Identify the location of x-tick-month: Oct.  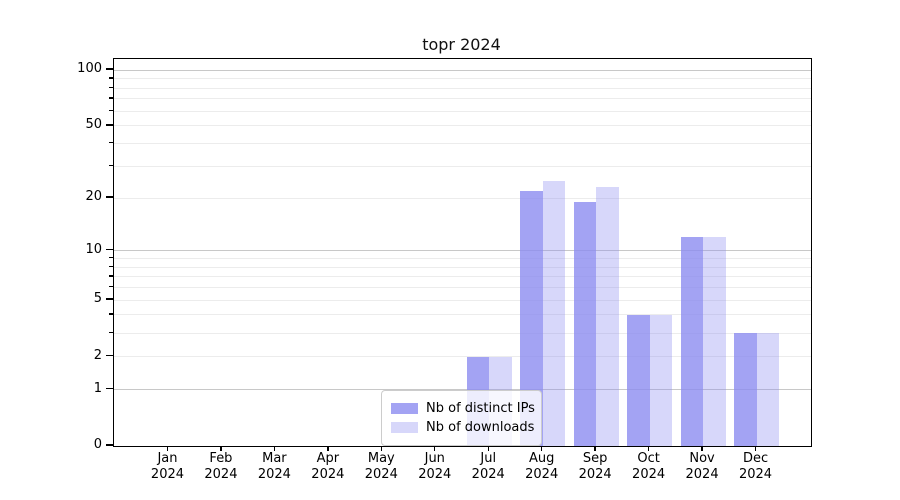
(648, 458).